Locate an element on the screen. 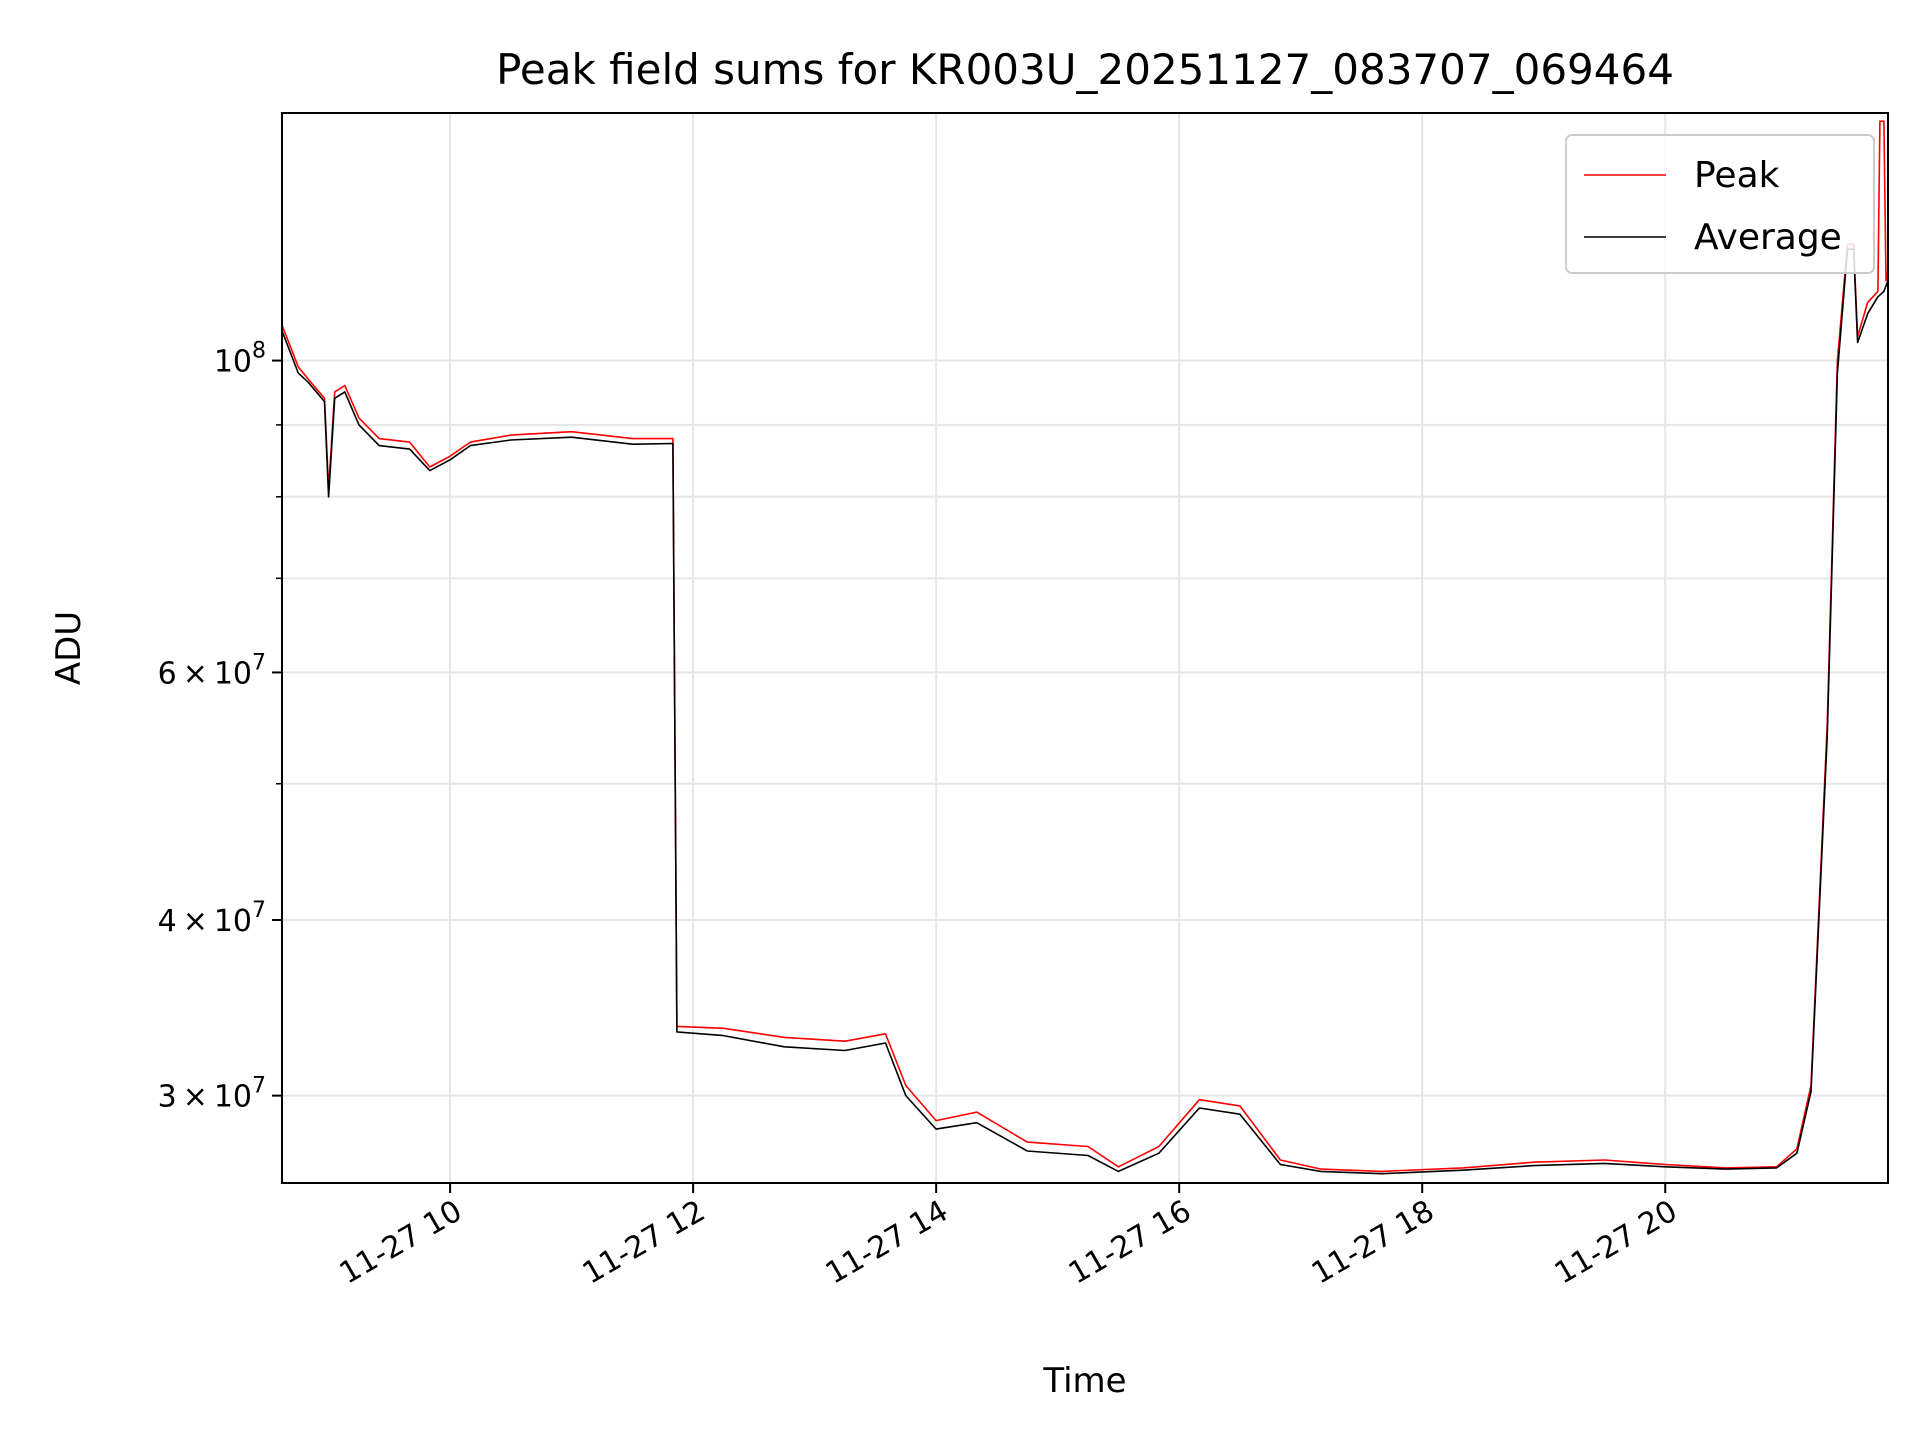 This screenshot has height=1440, width=1920. y-tick-label: 108 is located at coordinates (240, 359).